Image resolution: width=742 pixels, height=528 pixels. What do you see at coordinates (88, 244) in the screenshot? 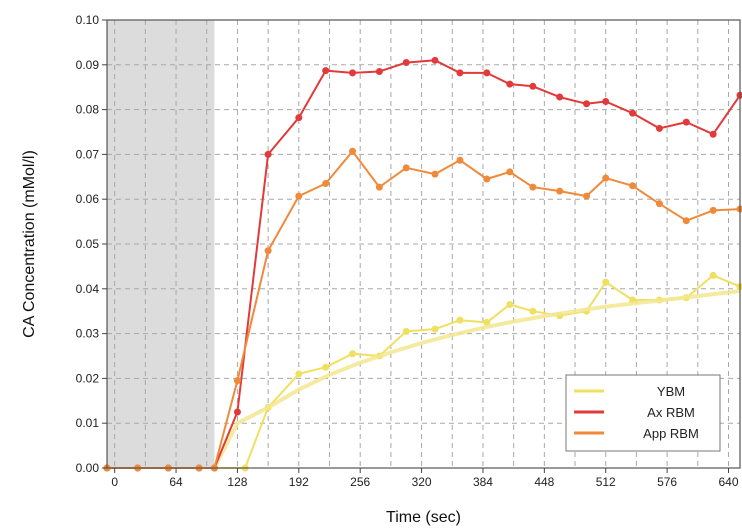
I see `y-tick-label: 0.05` at bounding box center [88, 244].